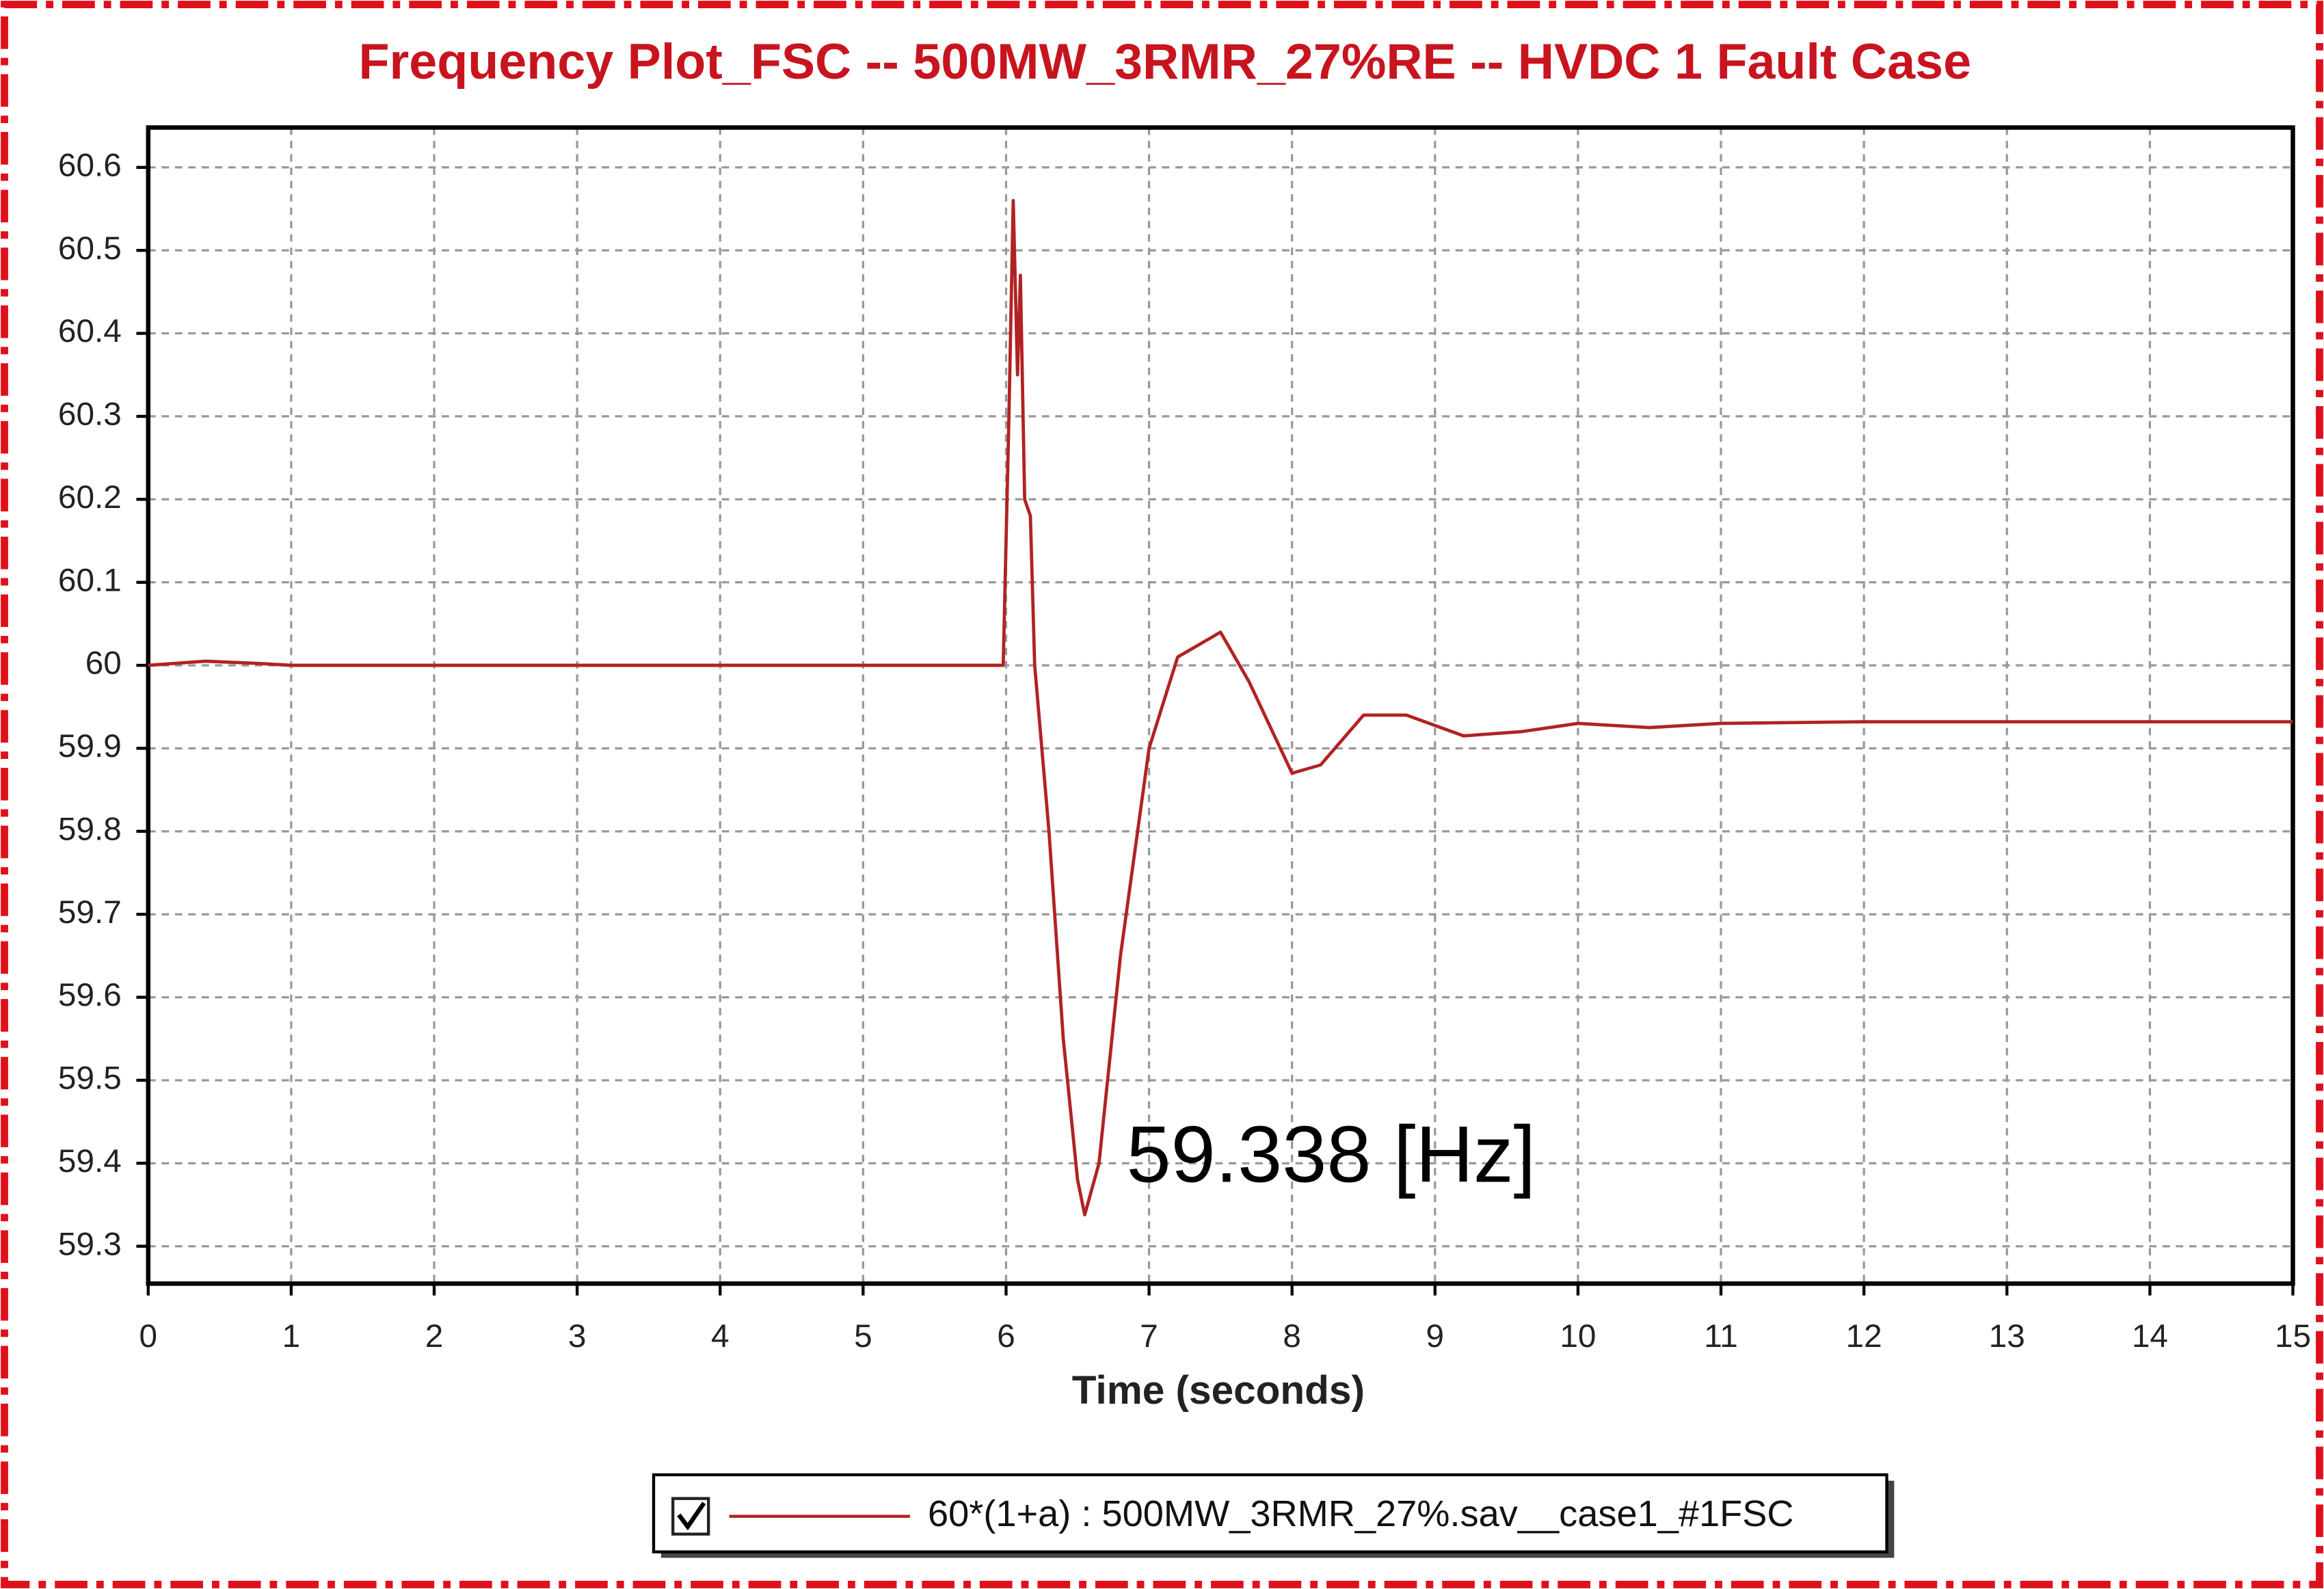  I want to click on y-tick-label: 59.5, so click(90, 1078).